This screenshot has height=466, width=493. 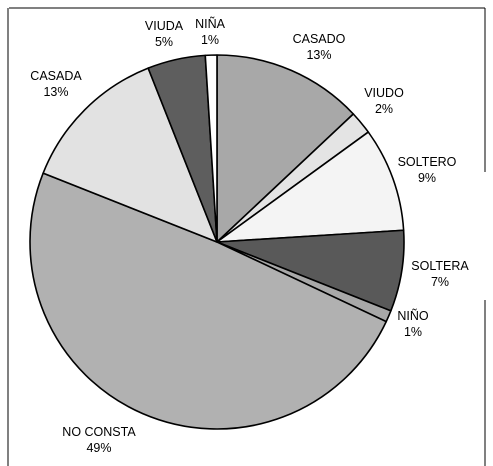 What do you see at coordinates (55, 92) in the screenshot?
I see `slice-value-casada: 13%` at bounding box center [55, 92].